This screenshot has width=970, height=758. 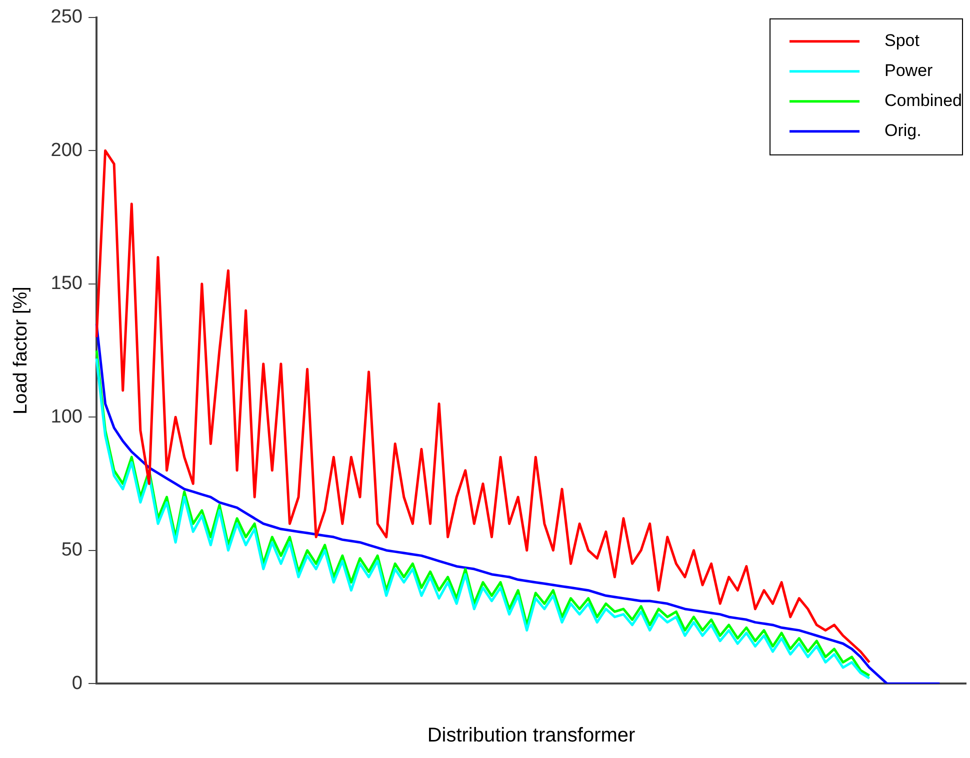 I want to click on x-axis-title: Distribution transformer, so click(x=531, y=735).